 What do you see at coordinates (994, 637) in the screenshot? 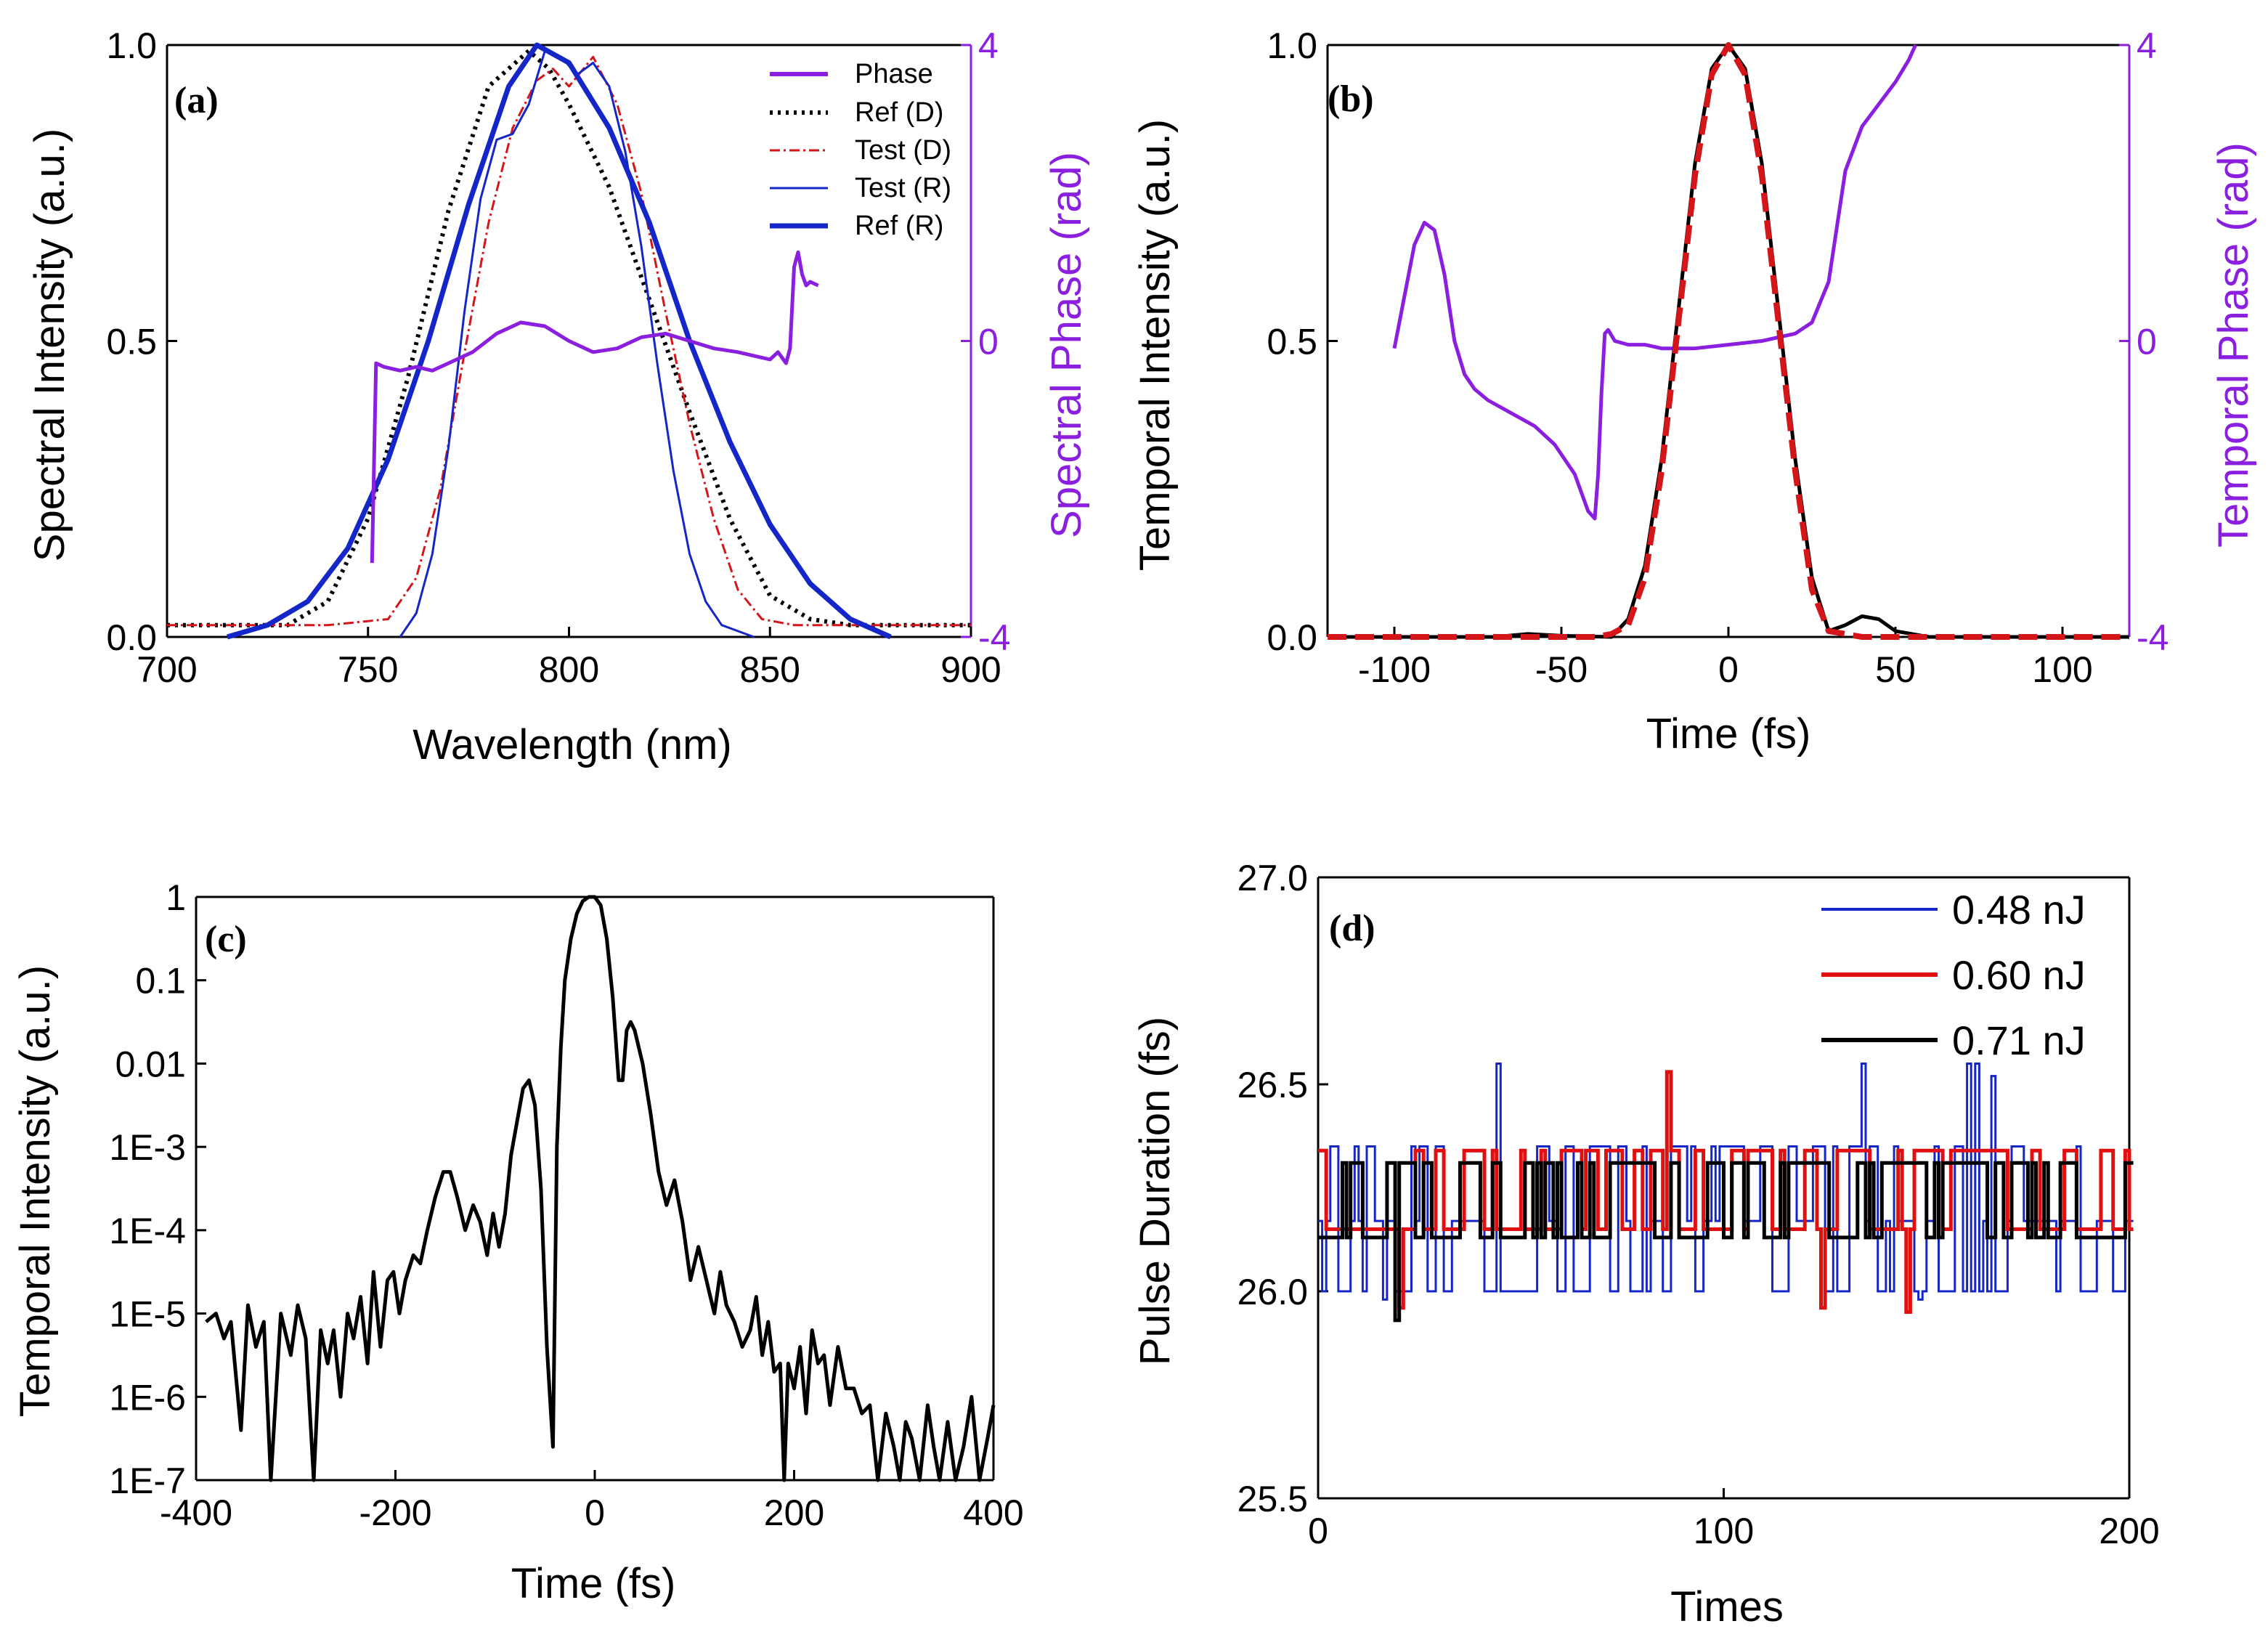
I see `panel-a-y2tick-label: -4` at bounding box center [994, 637].